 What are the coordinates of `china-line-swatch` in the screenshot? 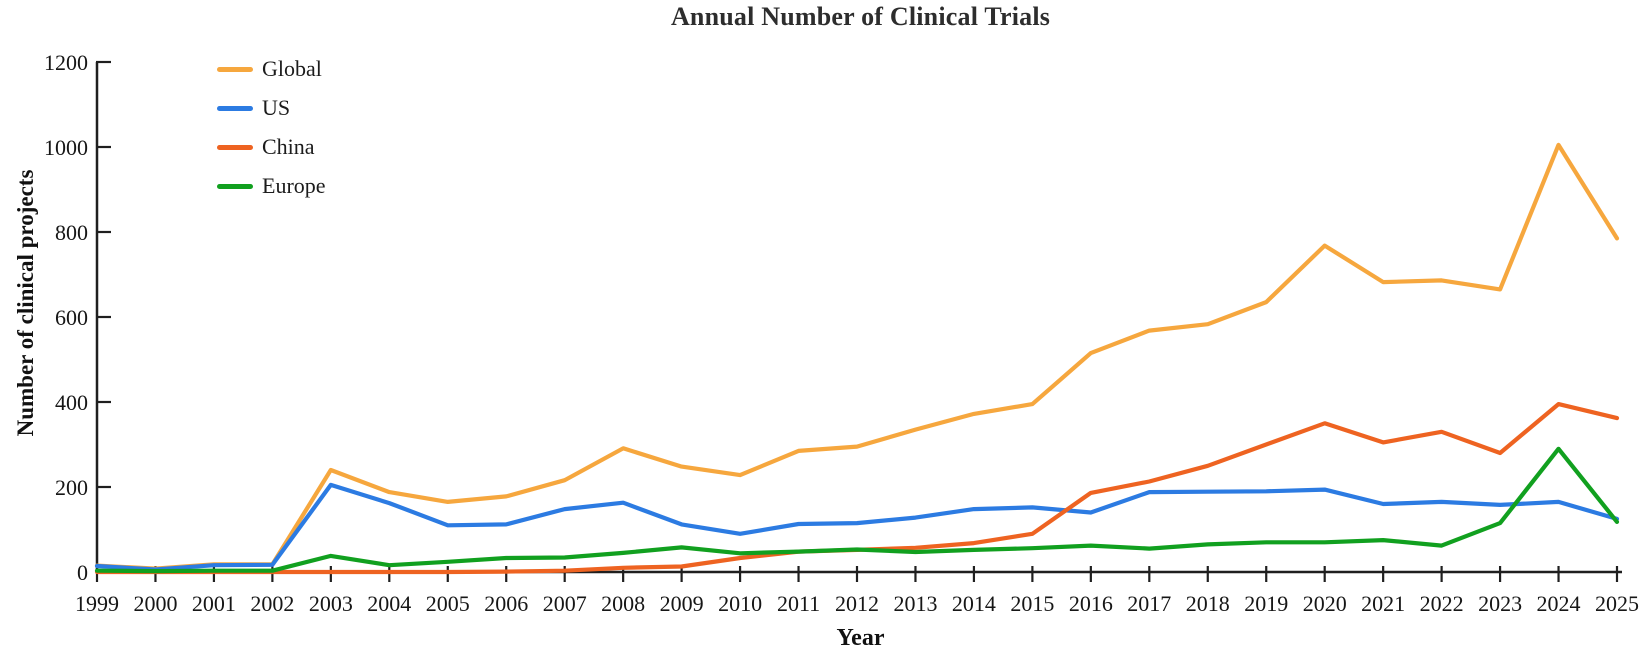 It's located at (235, 147).